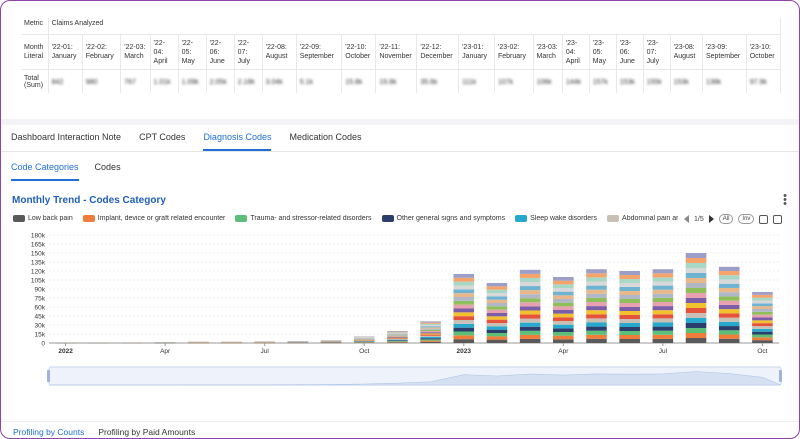 The height and width of the screenshot is (439, 800). I want to click on legend-item: Sleep wake disorders, so click(556, 218).